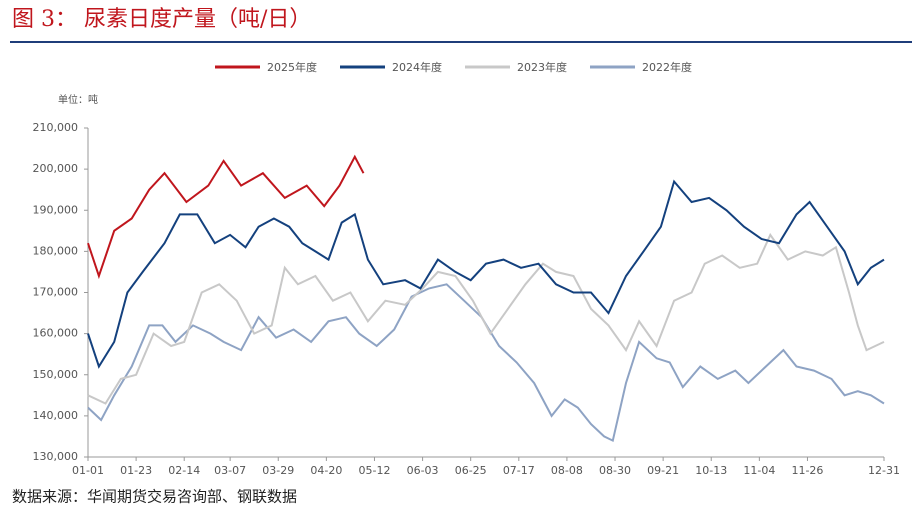 Image resolution: width=921 pixels, height=516 pixels. I want to click on x-tick-label: 01-01, so click(88, 470).